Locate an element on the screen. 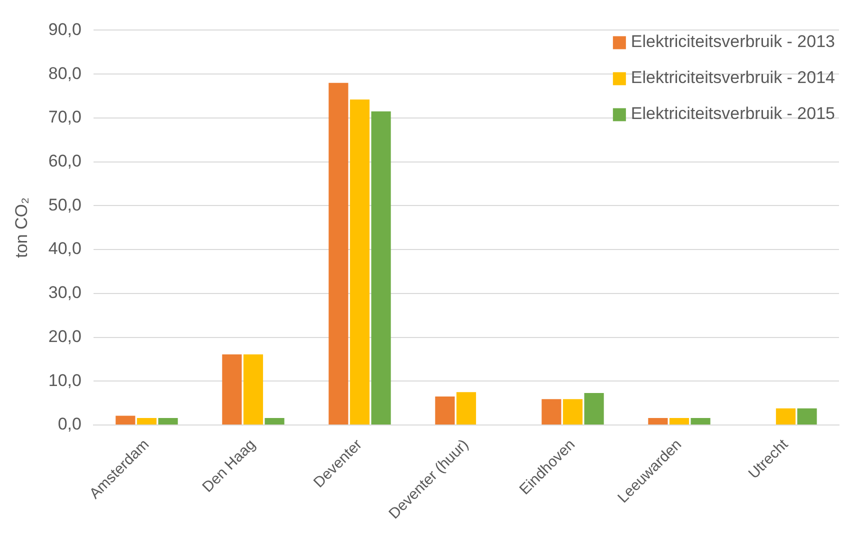 Image resolution: width=867 pixels, height=534 pixels. y-axis-title: ton CO₂ is located at coordinates (21, 227).